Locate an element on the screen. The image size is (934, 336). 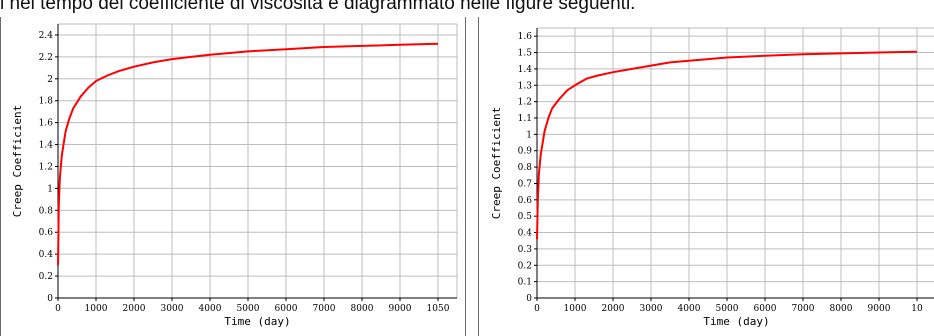
y-tick-label: 2 is located at coordinates (50, 80).